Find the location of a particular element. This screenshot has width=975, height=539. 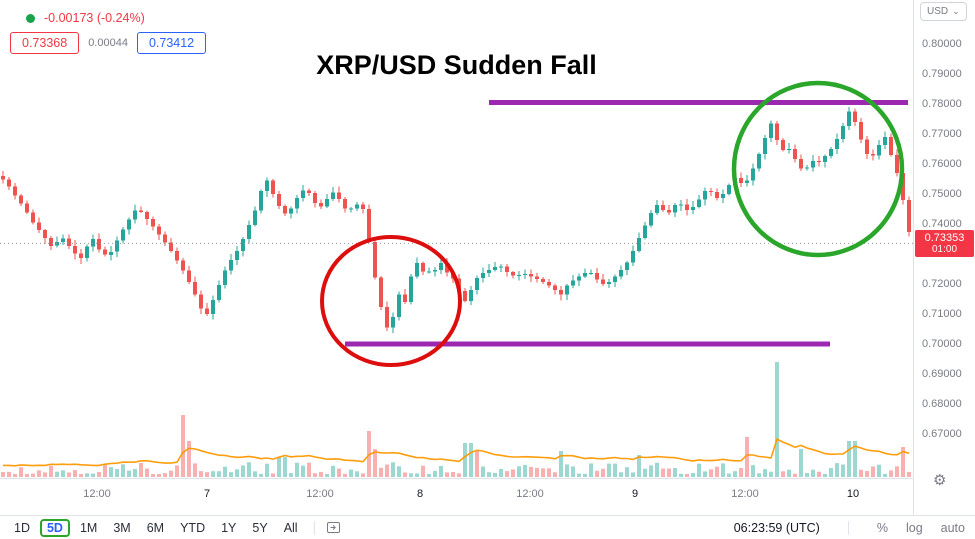

price-tick: 0.68000 is located at coordinates (942, 404).